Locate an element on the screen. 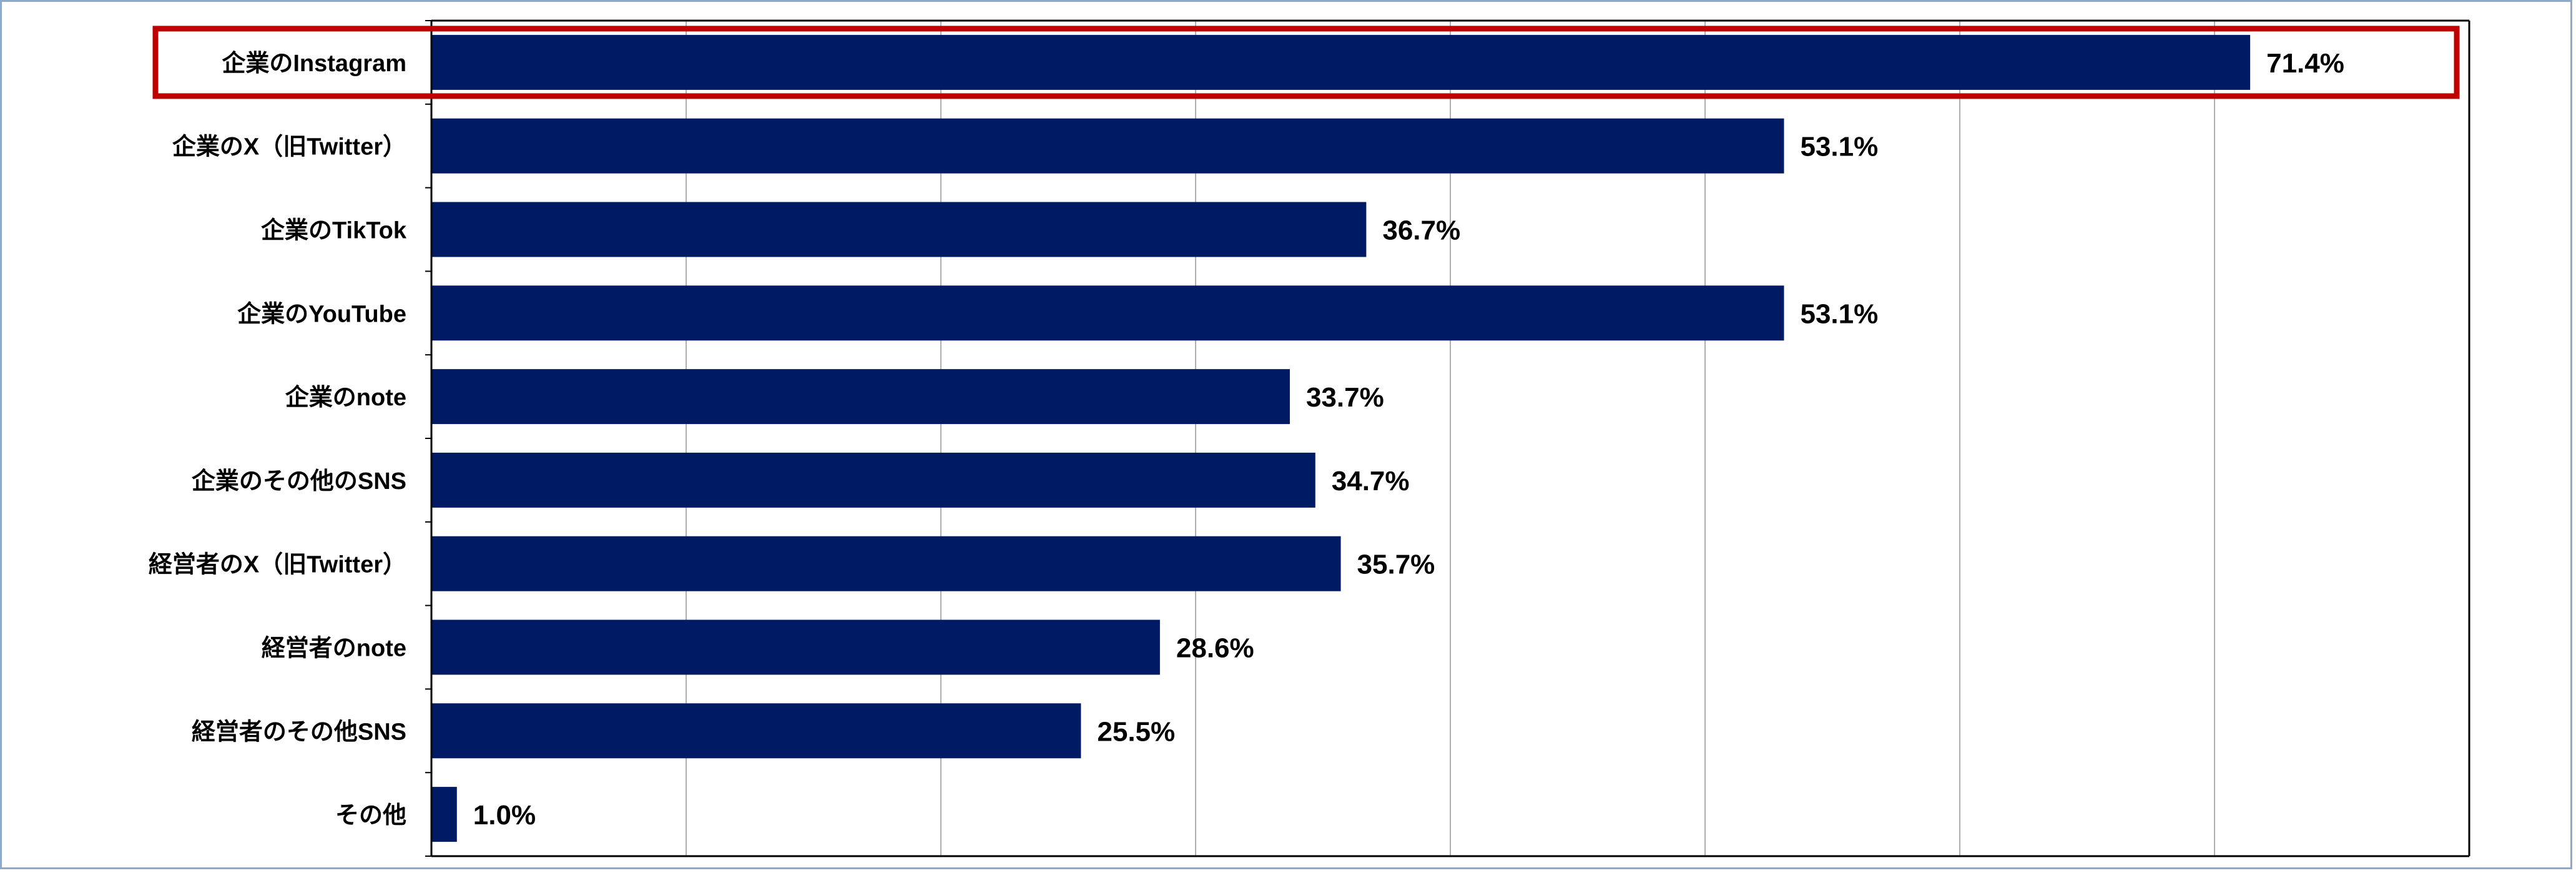  category-label: 企業のnote is located at coordinates (345, 397).